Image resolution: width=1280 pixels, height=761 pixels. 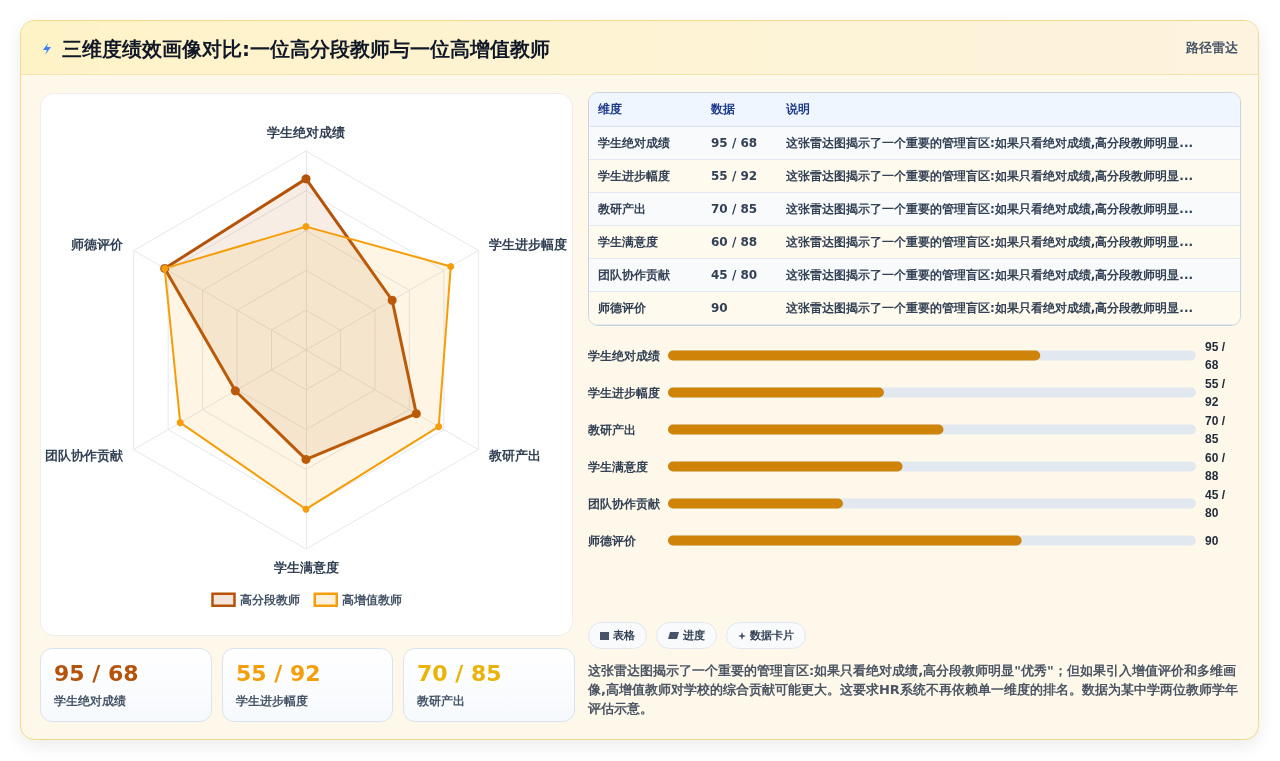 I want to click on y-tick-label: 教研产出, so click(x=611, y=429).